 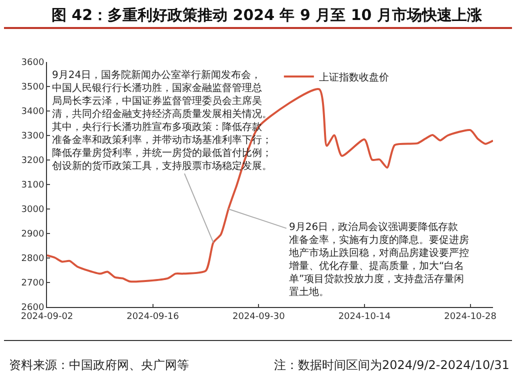 I want to click on y-tick-label: 3200, so click(x=32, y=161).